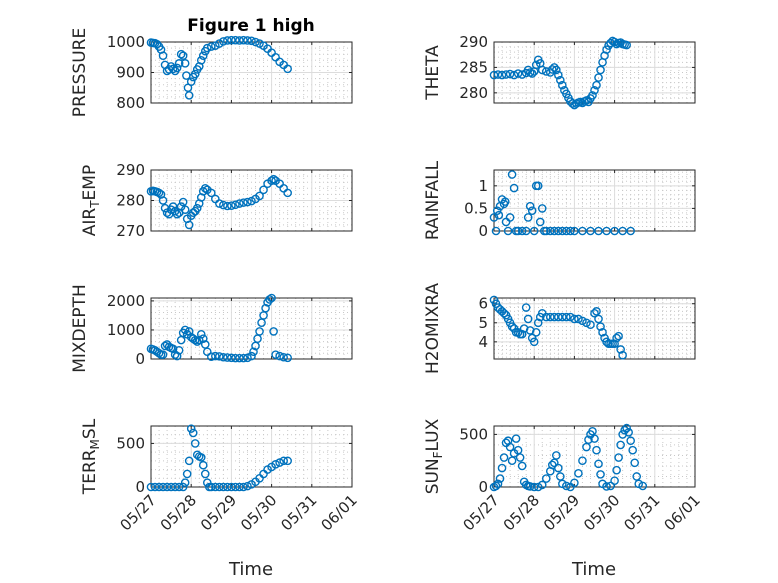 The width and height of the screenshot is (778, 583). Describe the element at coordinates (91, 456) in the screenshot. I see `y-axis-label-terr-msl: TERRMSL` at that location.